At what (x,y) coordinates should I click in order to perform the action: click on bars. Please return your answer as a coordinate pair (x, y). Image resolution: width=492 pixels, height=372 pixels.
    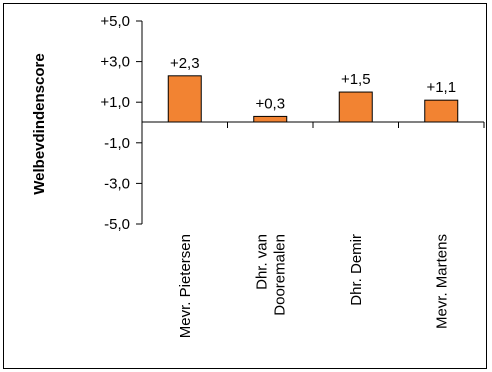
    Looking at the image, I should click on (313, 99).